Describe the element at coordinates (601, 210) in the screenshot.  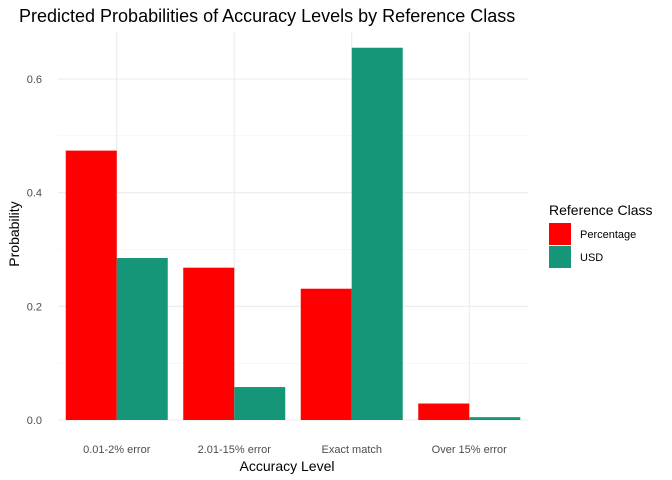
I see `legend-title: Reference Class` at that location.